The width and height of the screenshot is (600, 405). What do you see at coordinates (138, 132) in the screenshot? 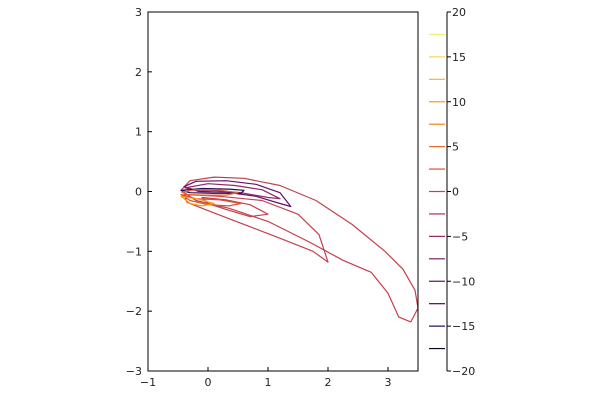
I see `y-tick-label: 1` at bounding box center [138, 132].